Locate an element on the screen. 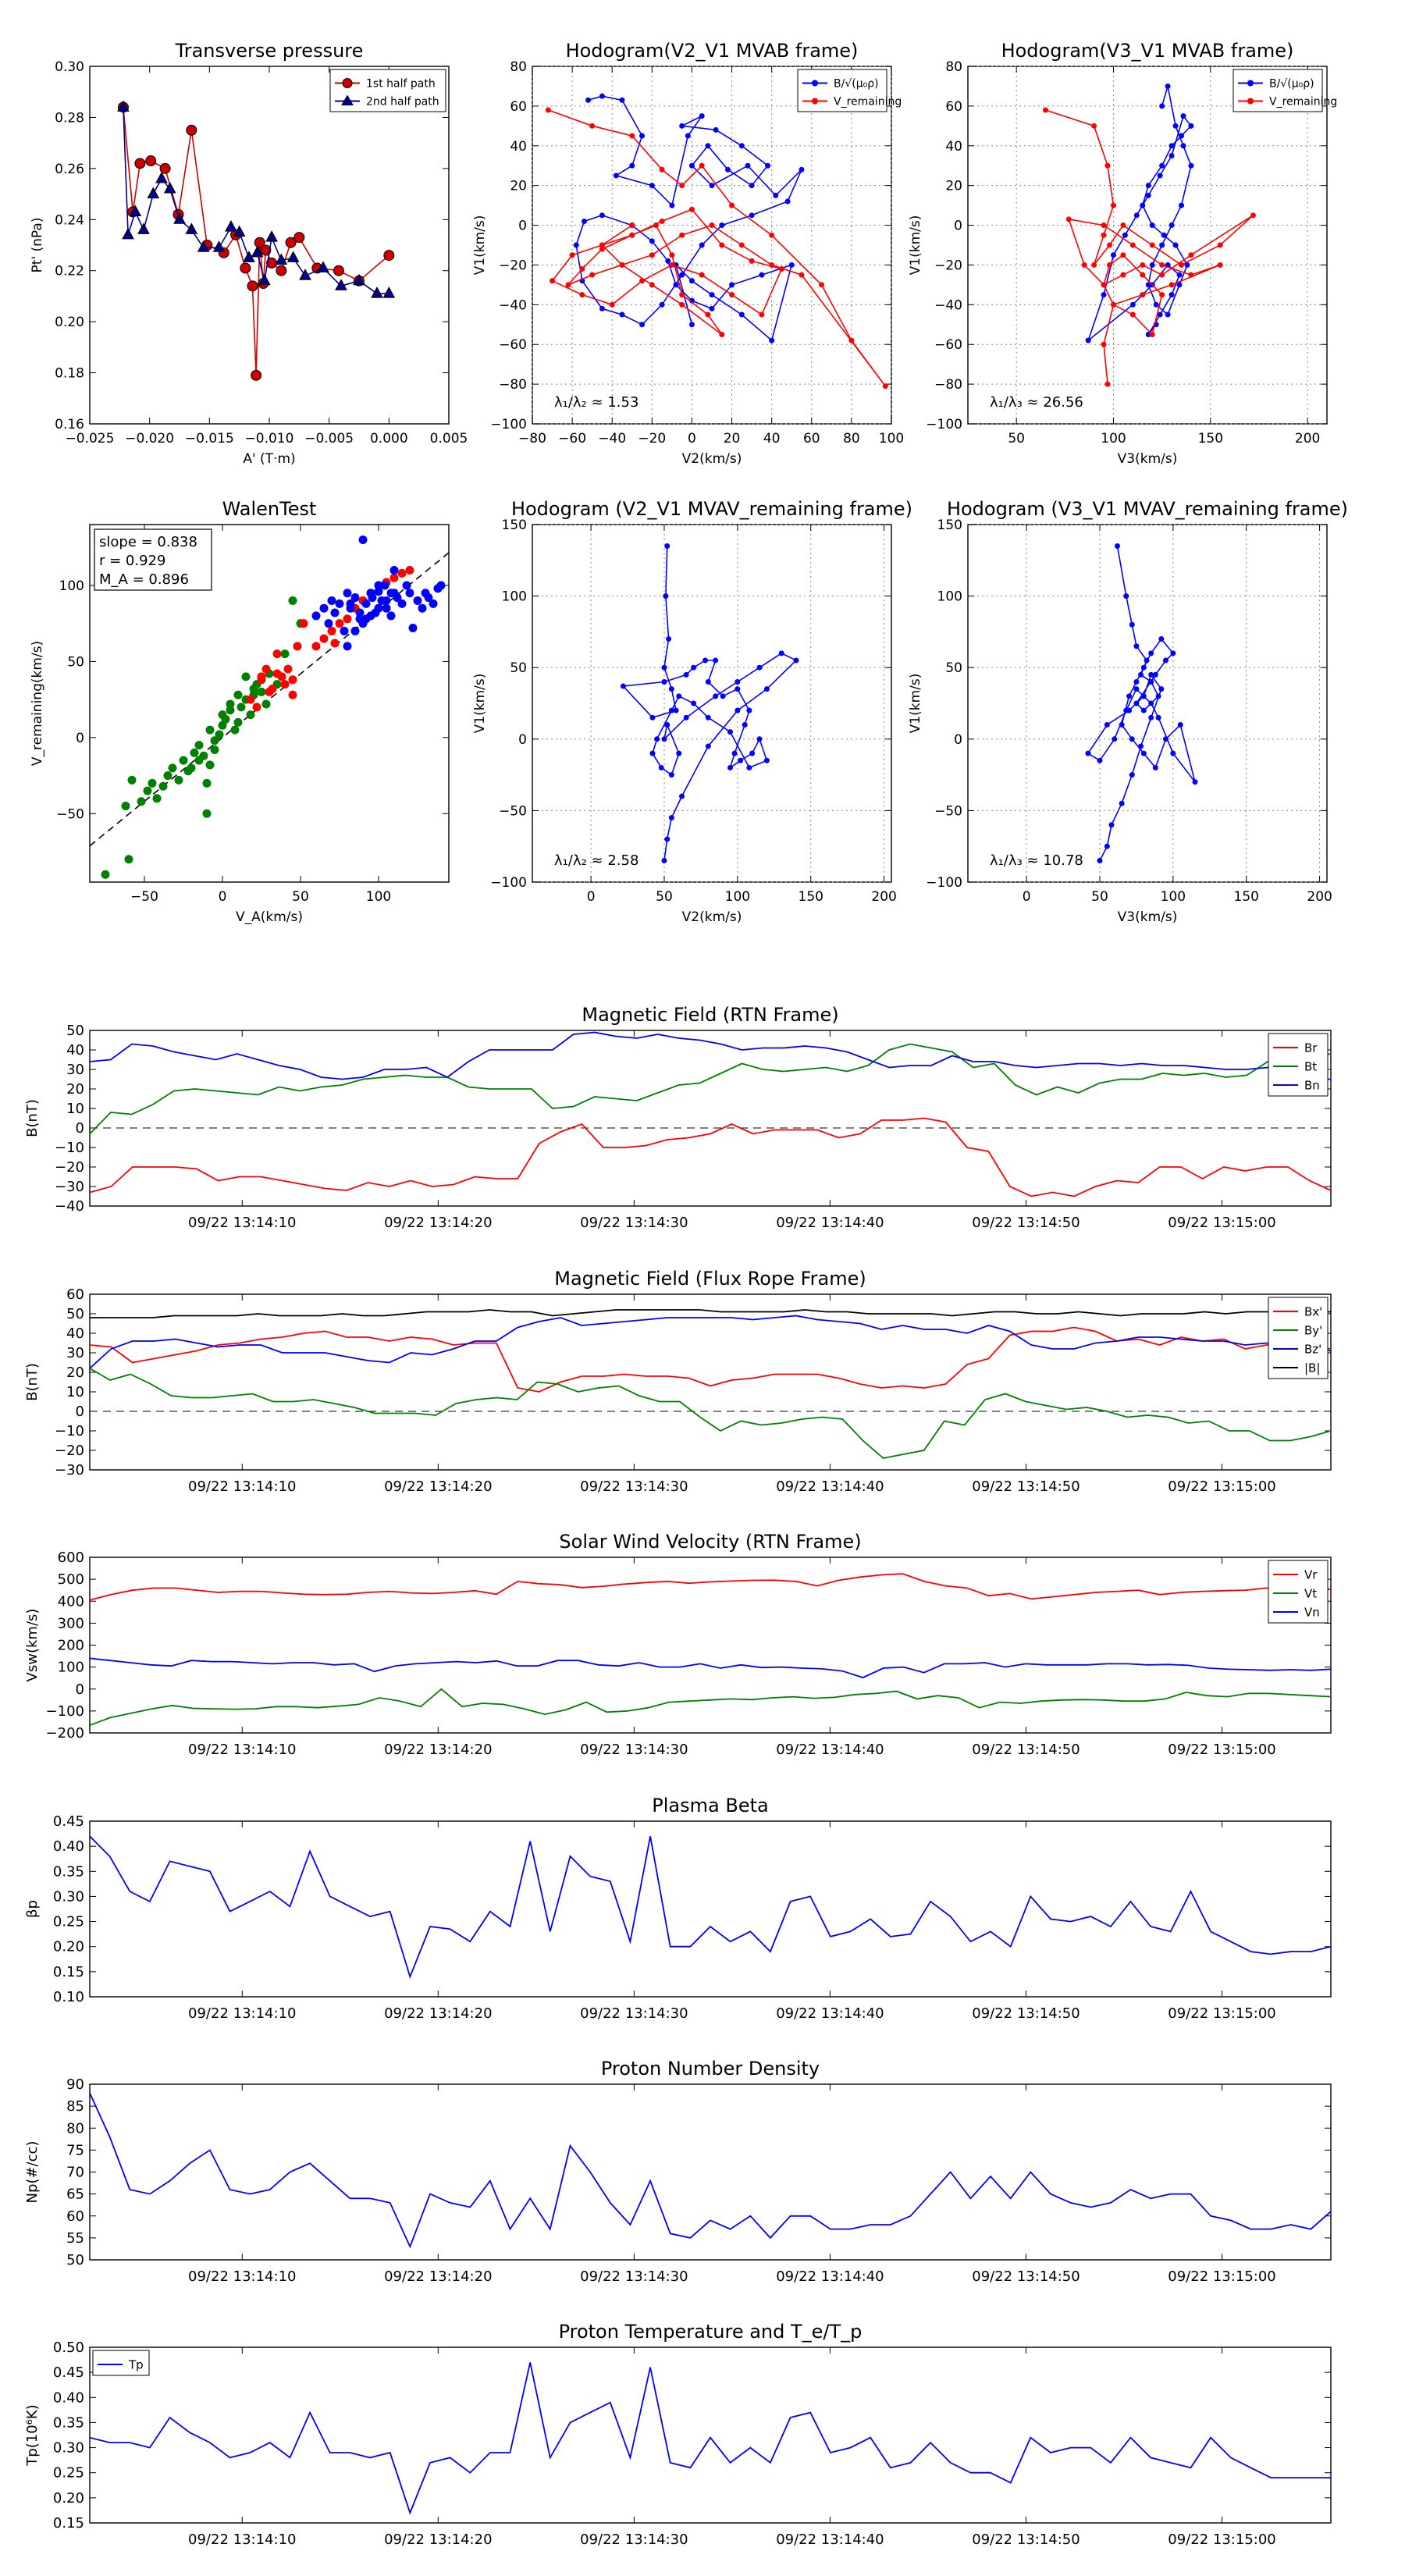 The height and width of the screenshot is (2576, 1405). y-tick-label: 80 is located at coordinates (954, 67).